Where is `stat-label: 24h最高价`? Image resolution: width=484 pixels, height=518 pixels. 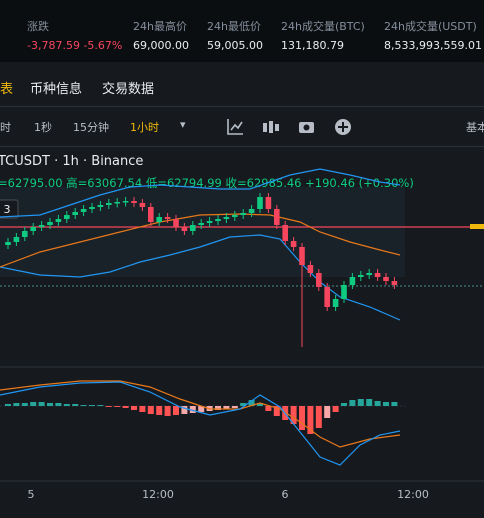 stat-label: 24h最高价 is located at coordinates (160, 26).